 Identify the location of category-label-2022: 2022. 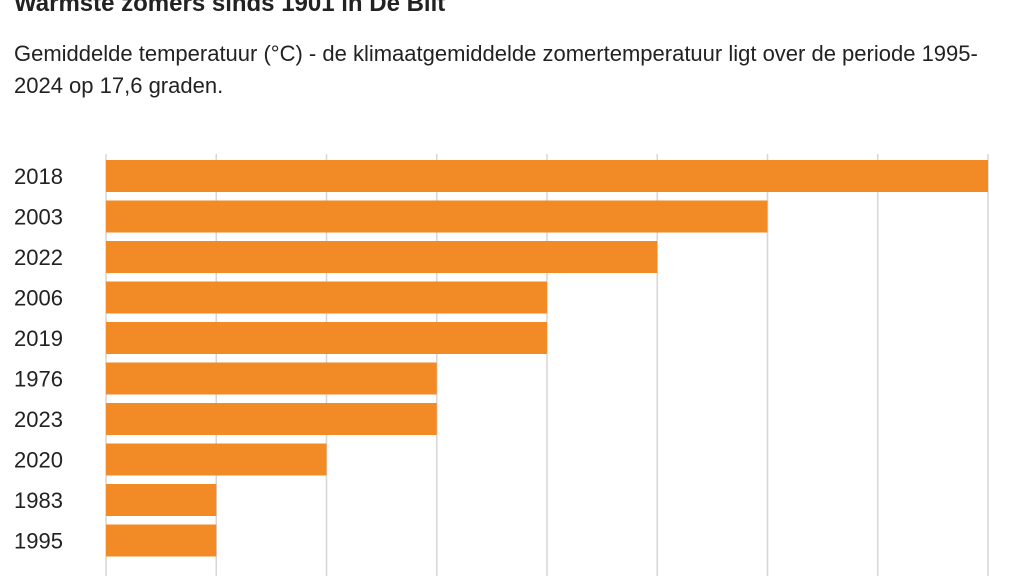
(38, 257).